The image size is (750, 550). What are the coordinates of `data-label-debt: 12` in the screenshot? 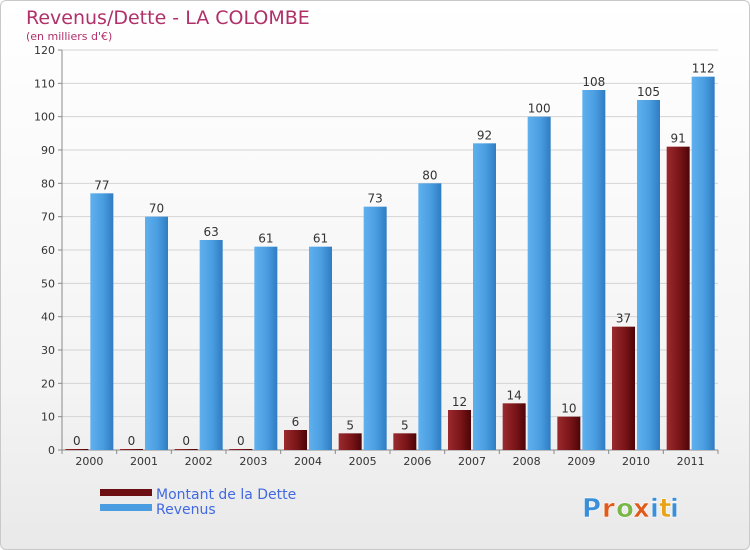 It's located at (459, 402).